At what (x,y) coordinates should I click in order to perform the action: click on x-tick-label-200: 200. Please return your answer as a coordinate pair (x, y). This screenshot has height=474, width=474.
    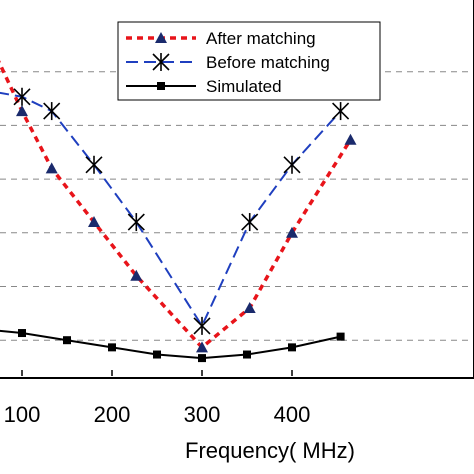
    Looking at the image, I should click on (112, 414).